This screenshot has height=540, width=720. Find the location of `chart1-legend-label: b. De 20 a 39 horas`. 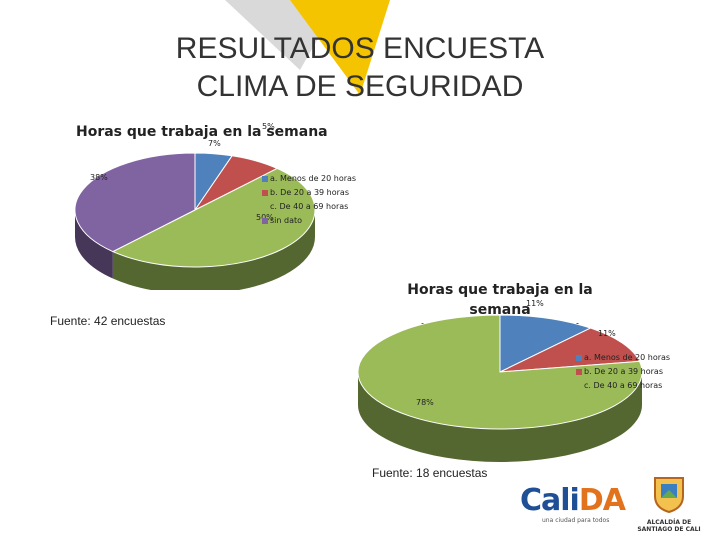

chart1-legend-label: b. De 20 a 39 horas is located at coordinates (310, 192).